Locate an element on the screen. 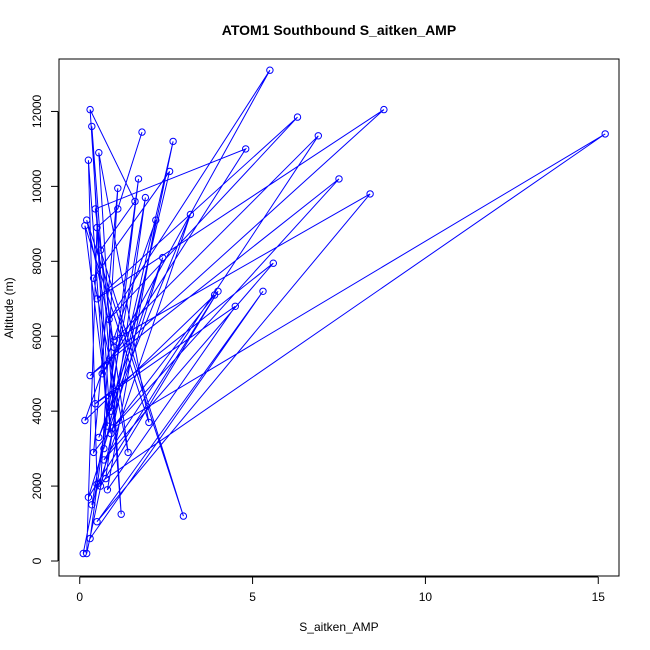 This screenshot has height=650, width=650. y-tick-label: 10000 is located at coordinates (37, 186).